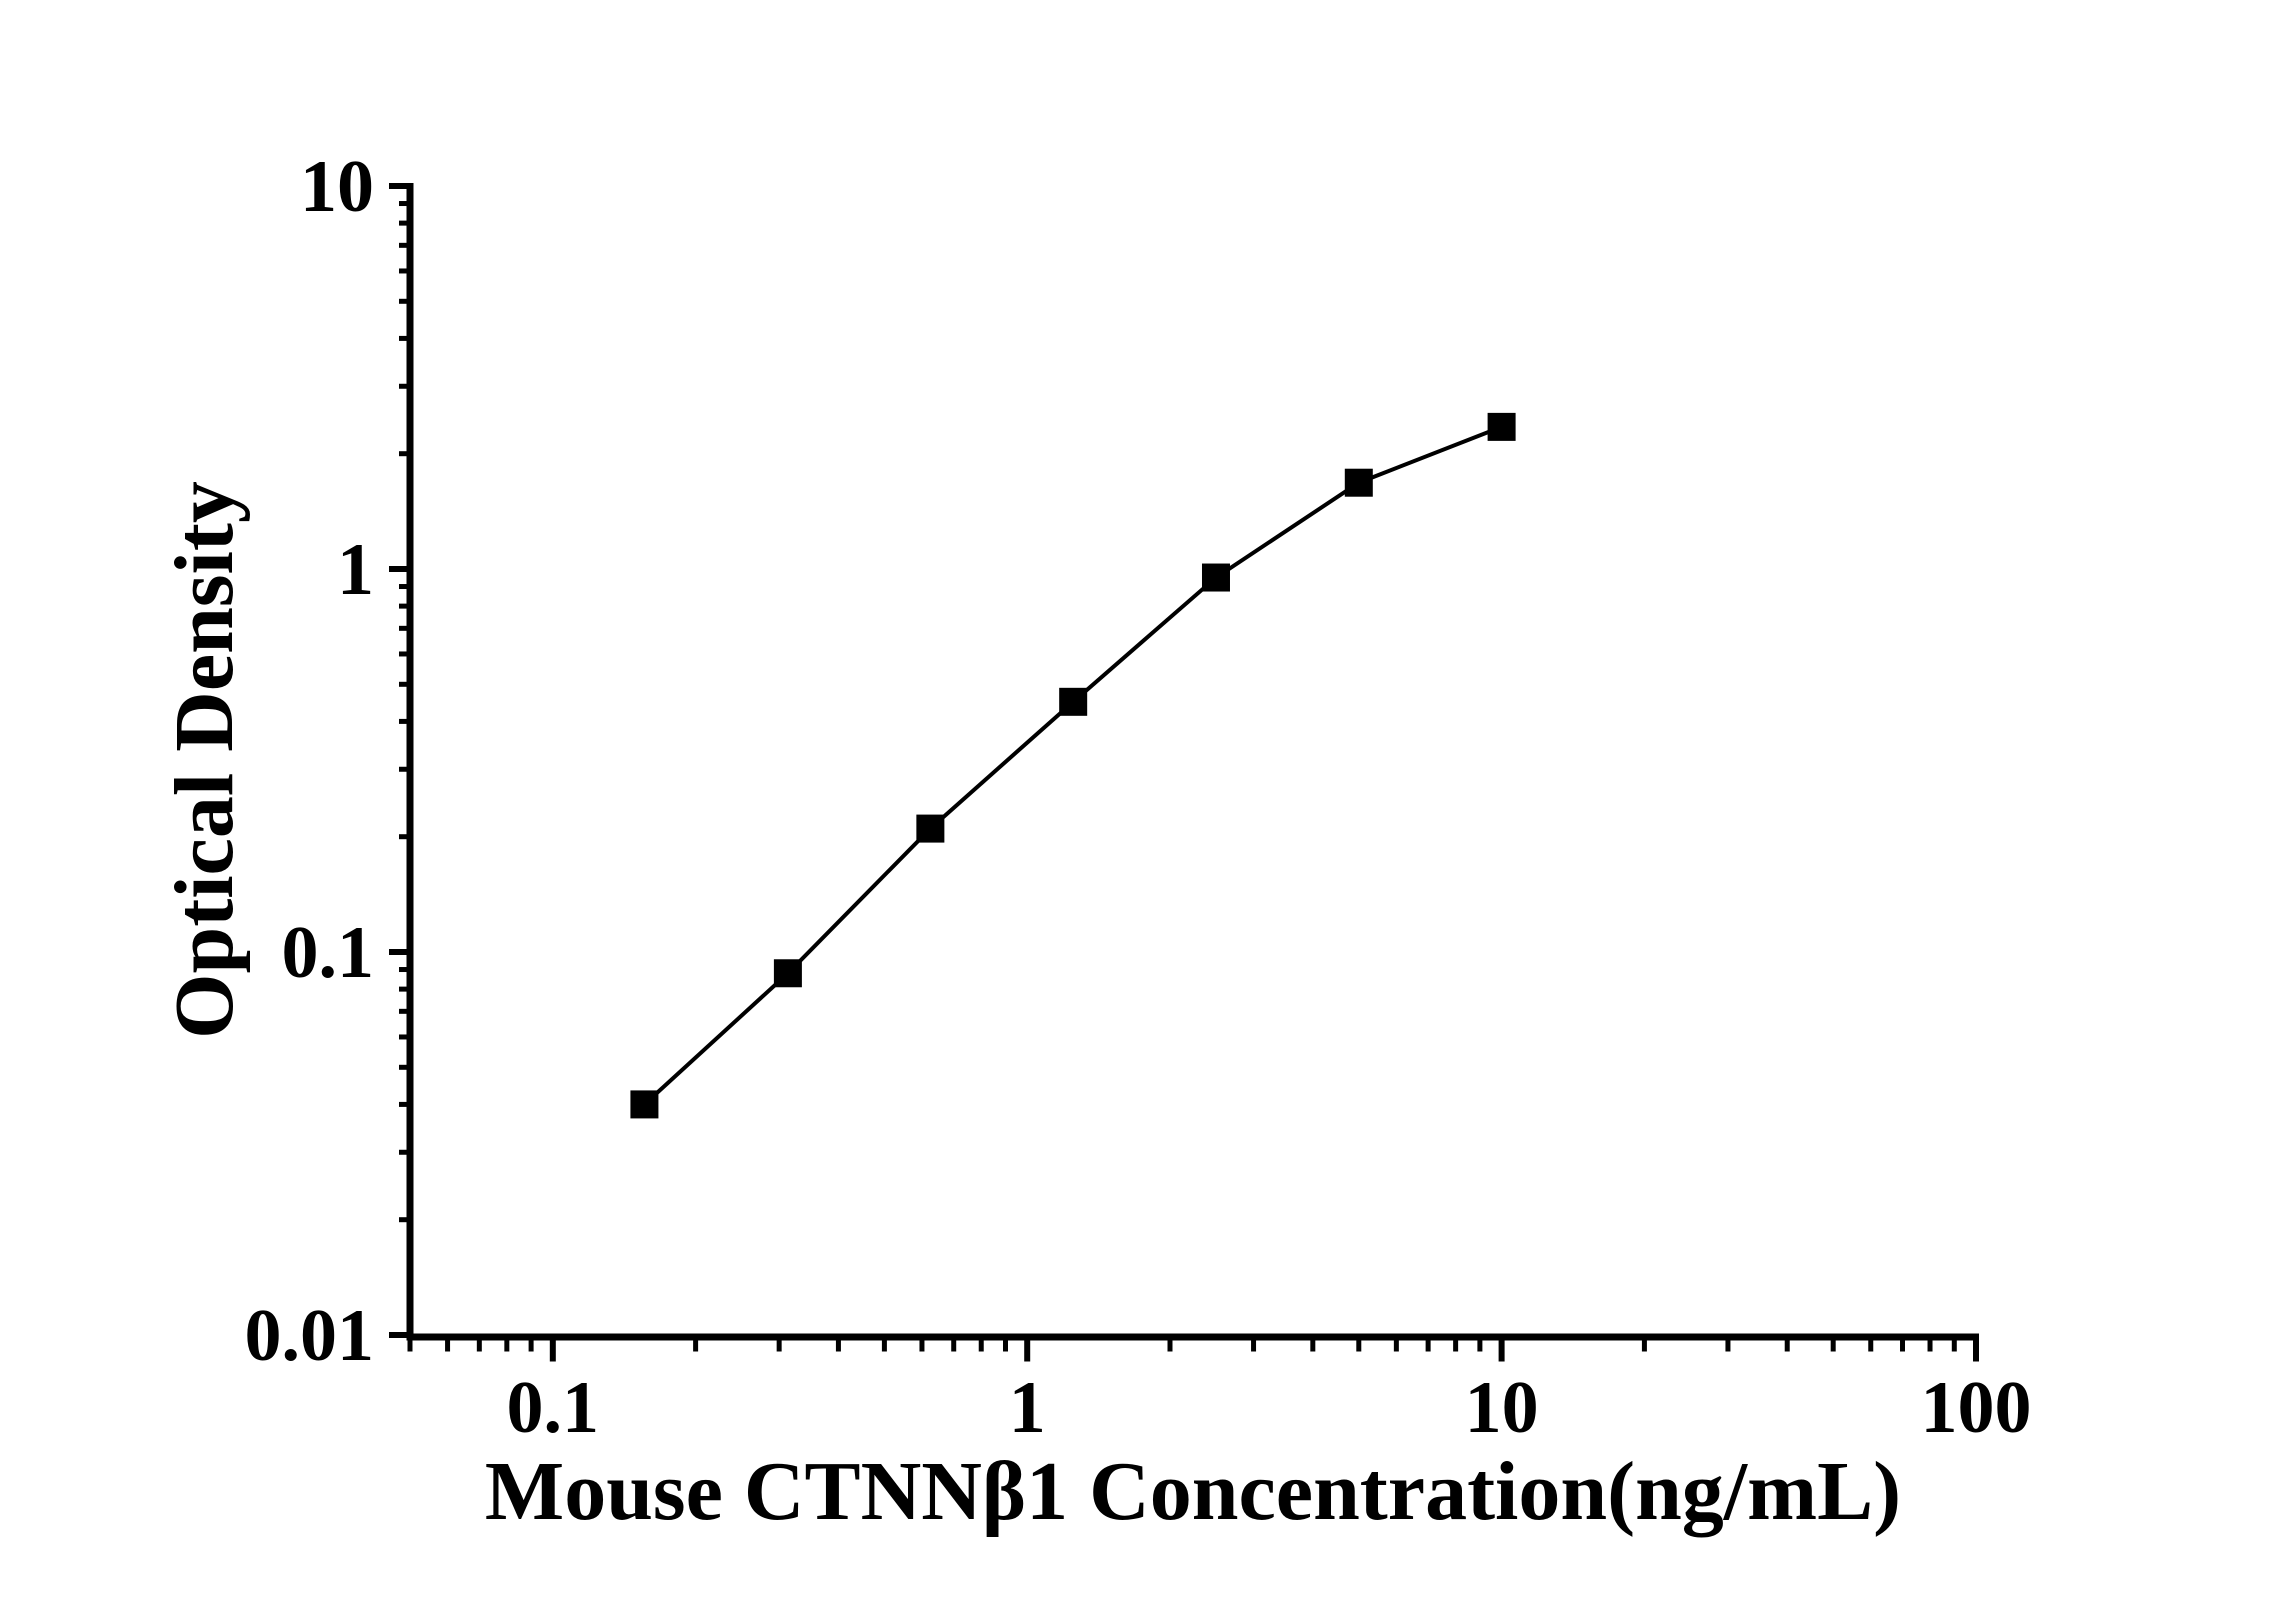 The image size is (2296, 1604). What do you see at coordinates (337, 187) in the screenshot?
I see `y-tick-label: 10` at bounding box center [337, 187].